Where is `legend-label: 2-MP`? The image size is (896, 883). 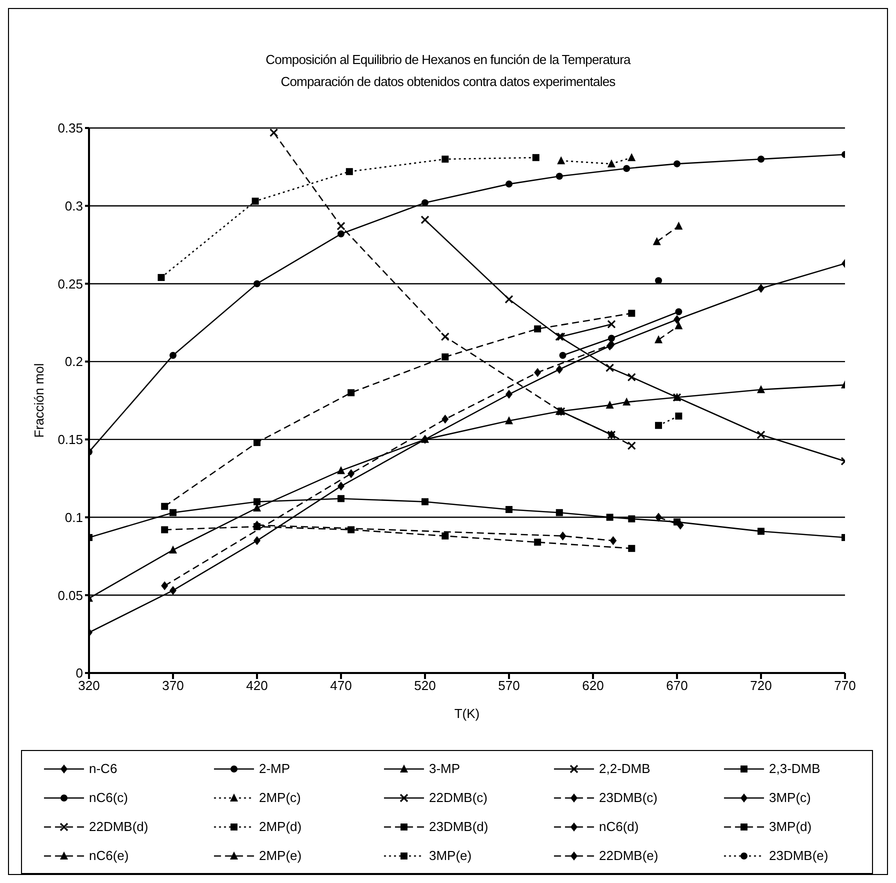
legend-label: 2-MP is located at coordinates (274, 768).